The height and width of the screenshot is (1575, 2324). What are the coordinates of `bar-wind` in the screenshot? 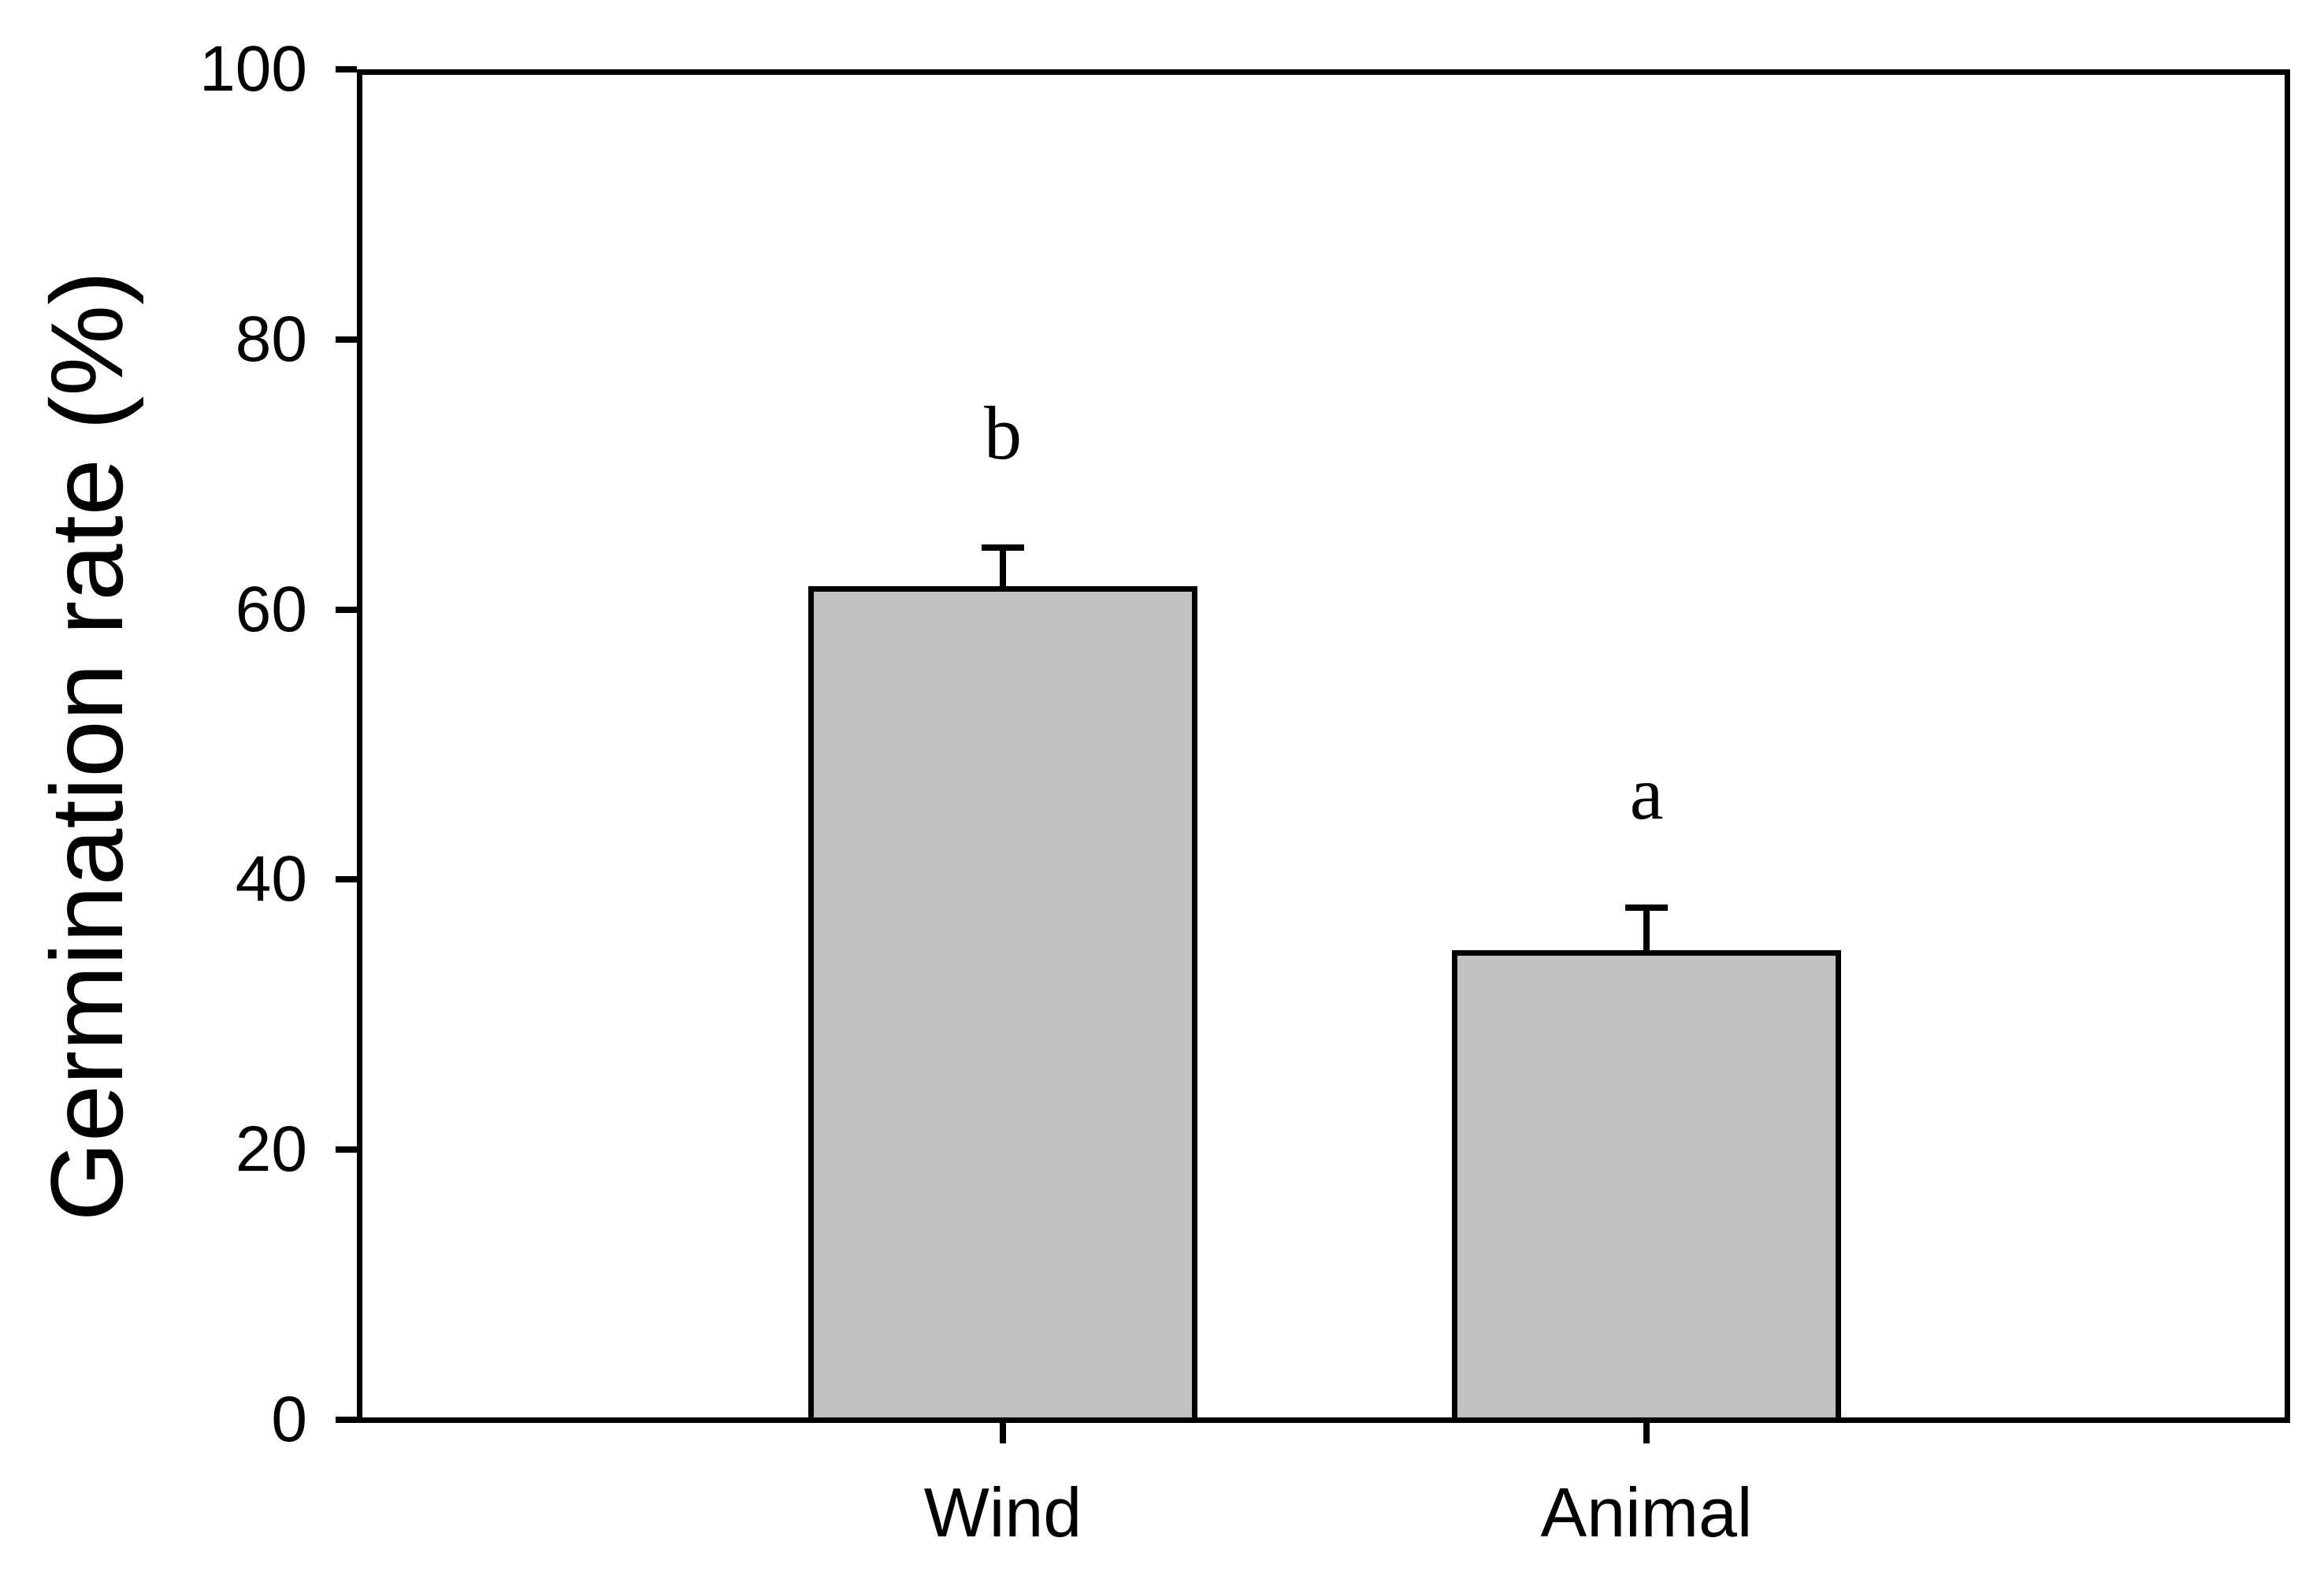 It's located at (1002, 1004).